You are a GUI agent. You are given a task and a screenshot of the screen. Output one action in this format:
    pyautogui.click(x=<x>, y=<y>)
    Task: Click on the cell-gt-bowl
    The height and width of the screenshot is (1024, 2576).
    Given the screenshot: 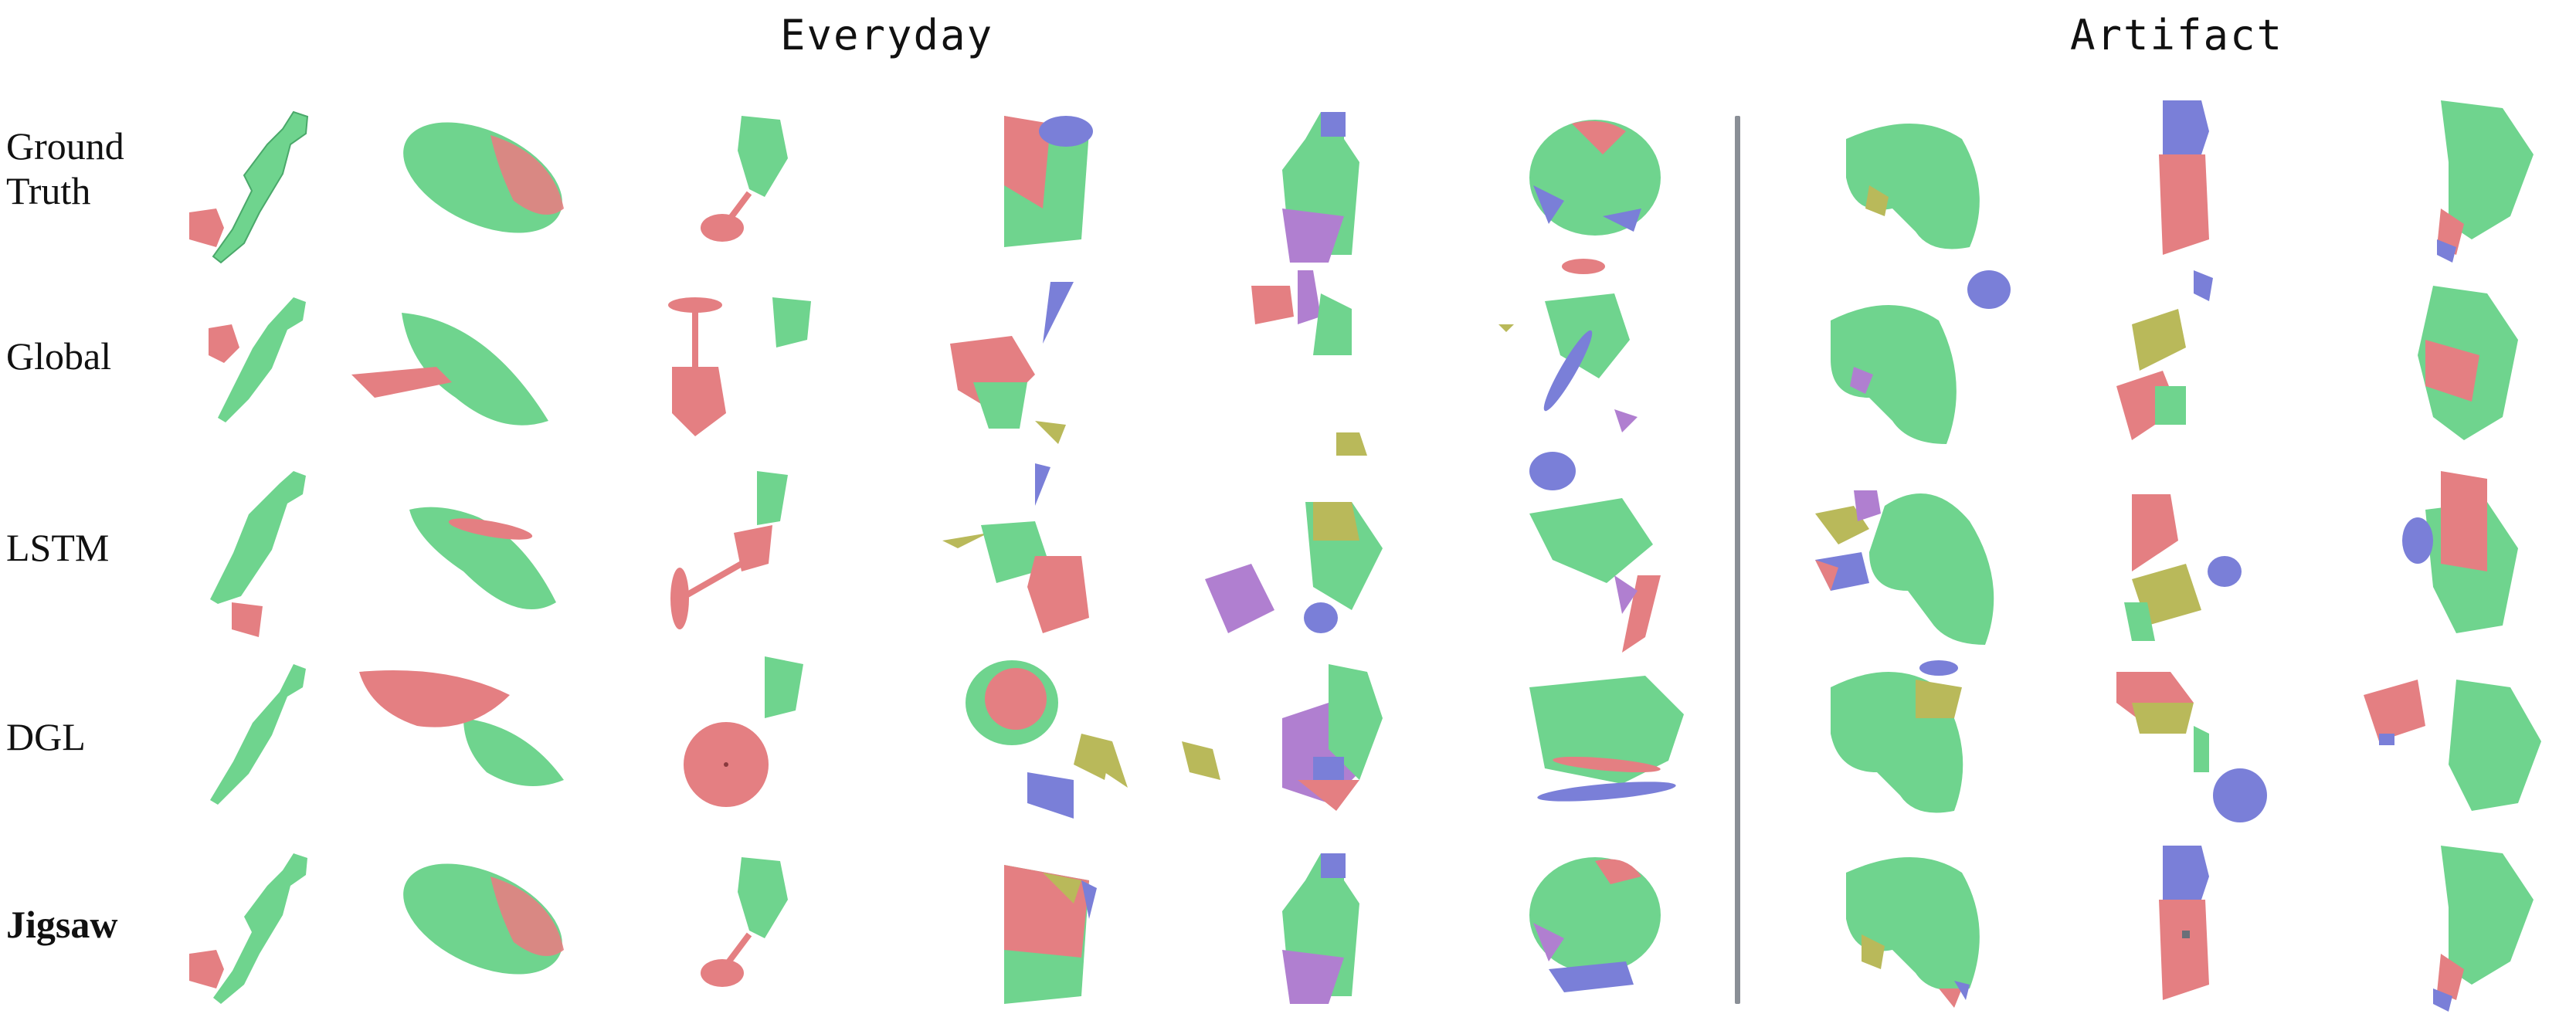 What is the action you would take?
    pyautogui.click(x=483, y=177)
    